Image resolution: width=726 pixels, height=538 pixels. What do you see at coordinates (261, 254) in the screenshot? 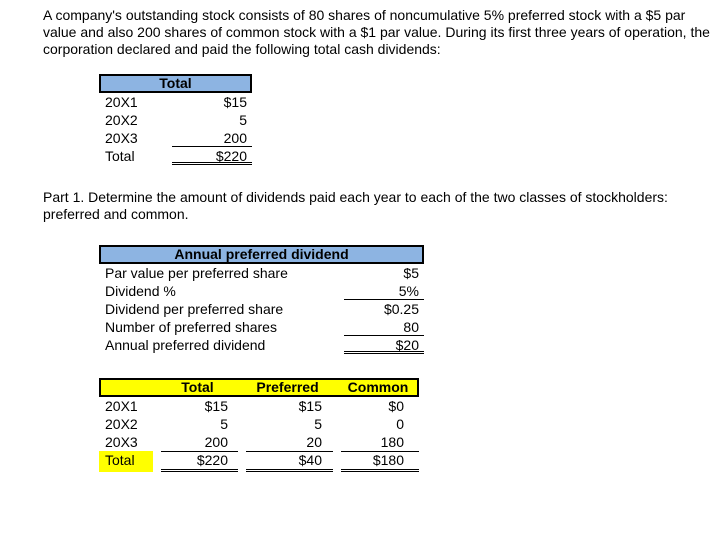
I see `annual-preferred-dividend-header: Annual preferred dividend` at bounding box center [261, 254].